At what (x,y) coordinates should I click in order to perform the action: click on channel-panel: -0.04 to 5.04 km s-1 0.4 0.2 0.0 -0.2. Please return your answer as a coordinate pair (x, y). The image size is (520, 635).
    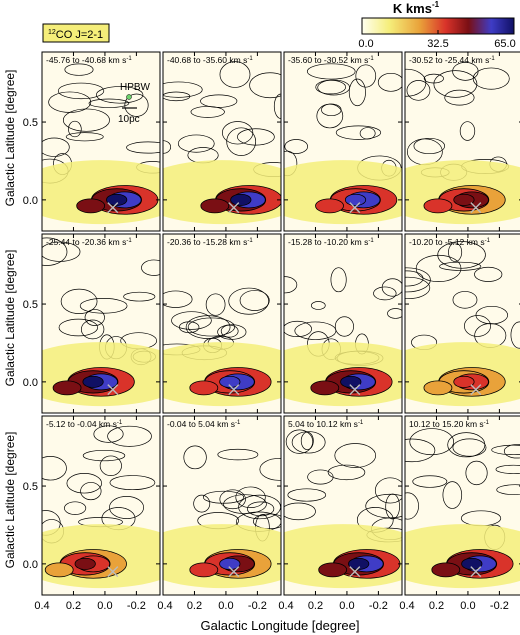
    Looking at the image, I should click on (219, 513).